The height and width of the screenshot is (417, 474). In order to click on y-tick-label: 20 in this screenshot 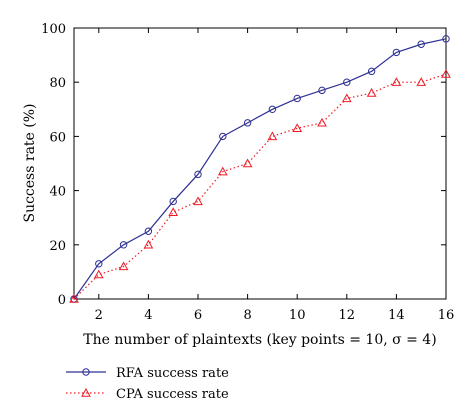, I will do `click(57, 246)`.